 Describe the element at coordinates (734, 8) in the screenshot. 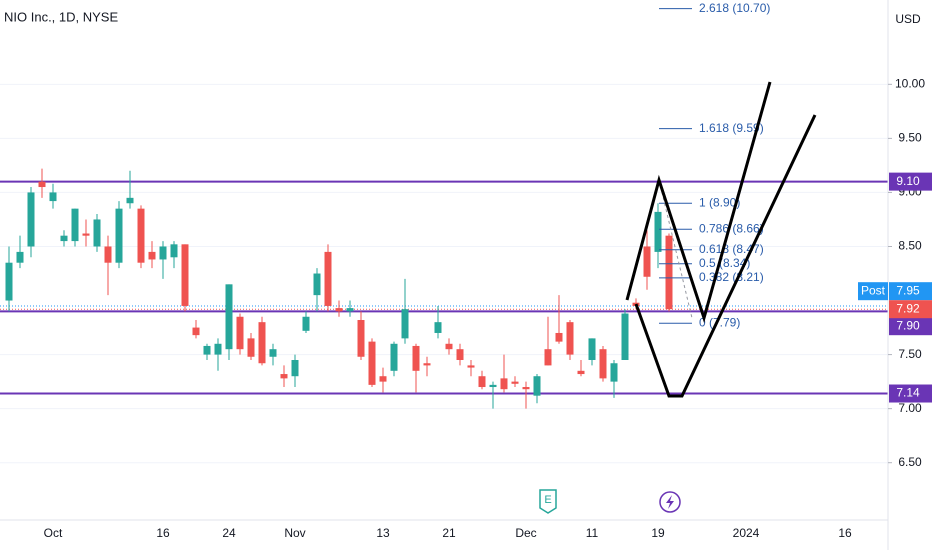

I see `fib-label: 2.618 (10.70)` at that location.